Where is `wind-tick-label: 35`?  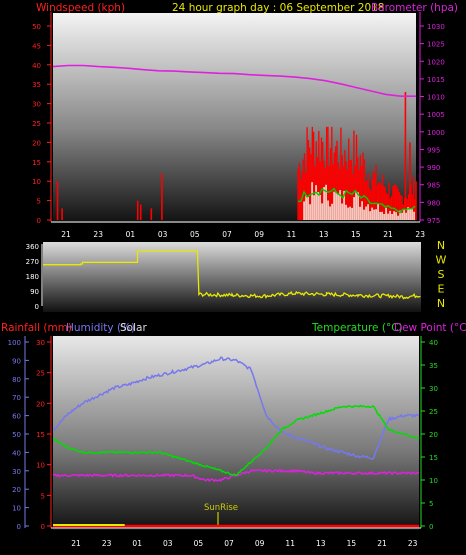 wind-tick-label: 35 is located at coordinates (36, 85).